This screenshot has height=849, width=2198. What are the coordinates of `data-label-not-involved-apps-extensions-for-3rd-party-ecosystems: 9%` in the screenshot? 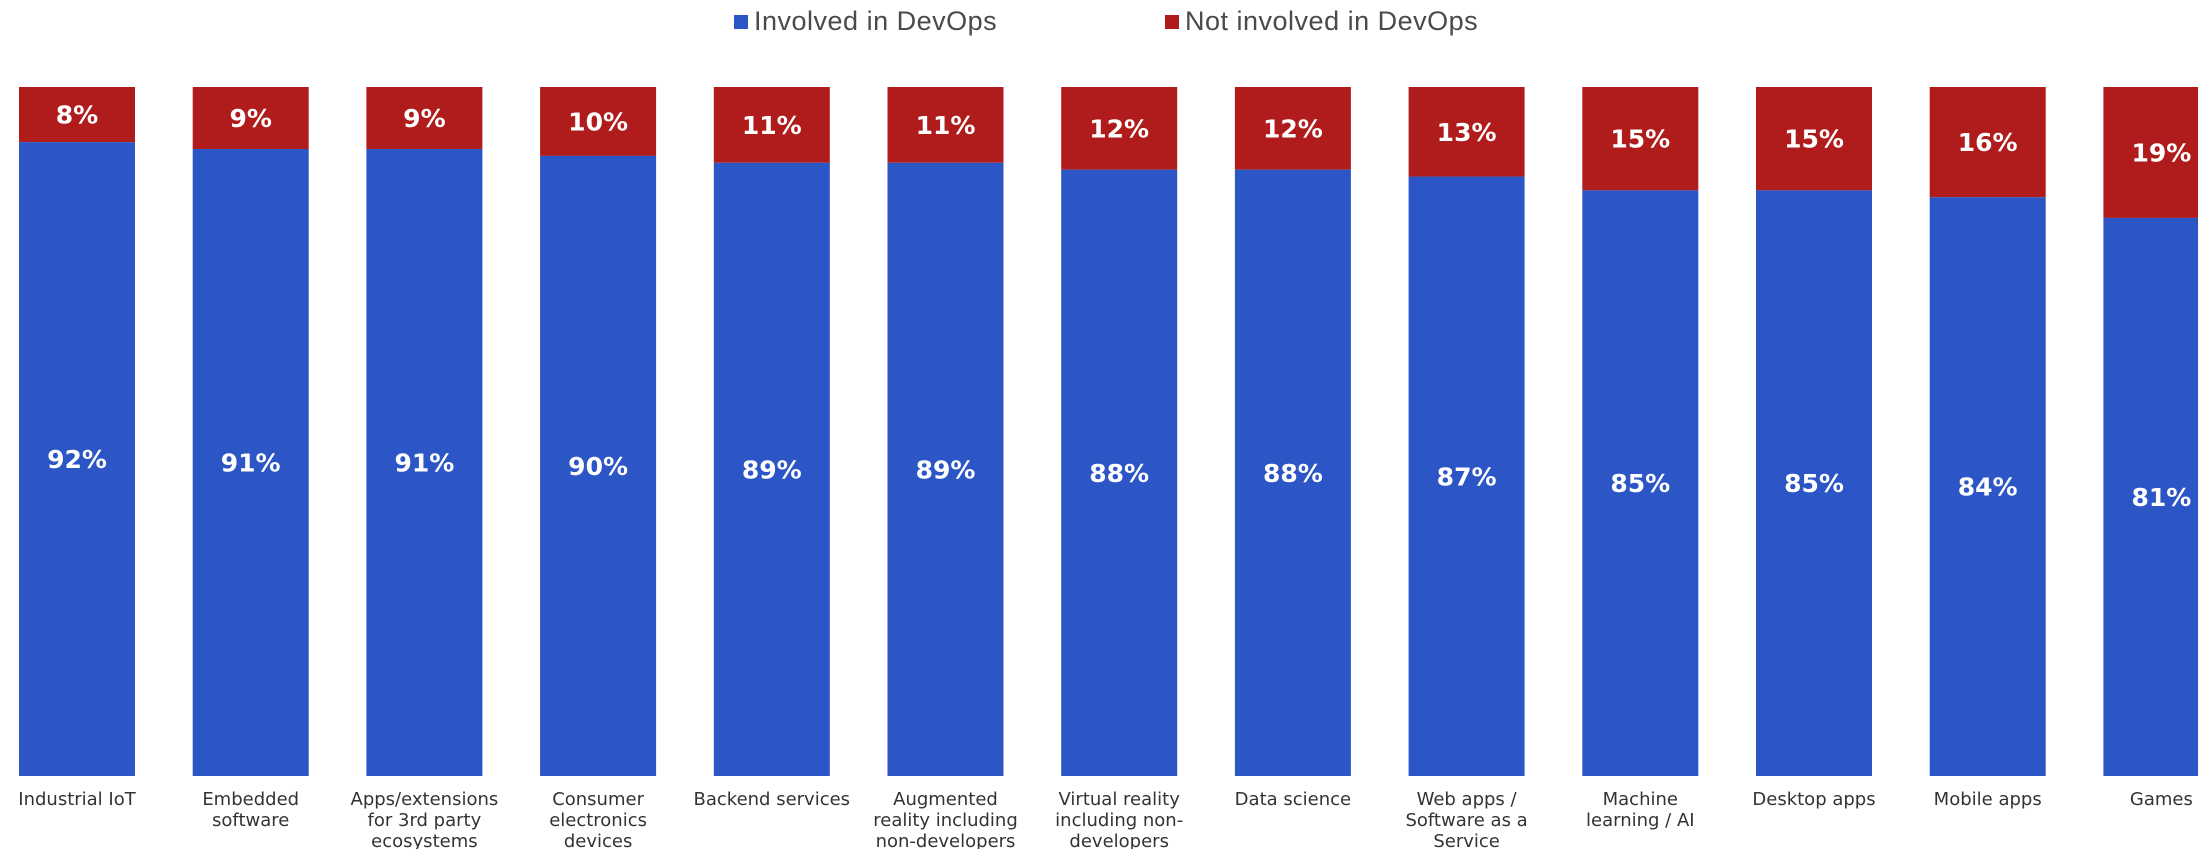 It's located at (424, 118).